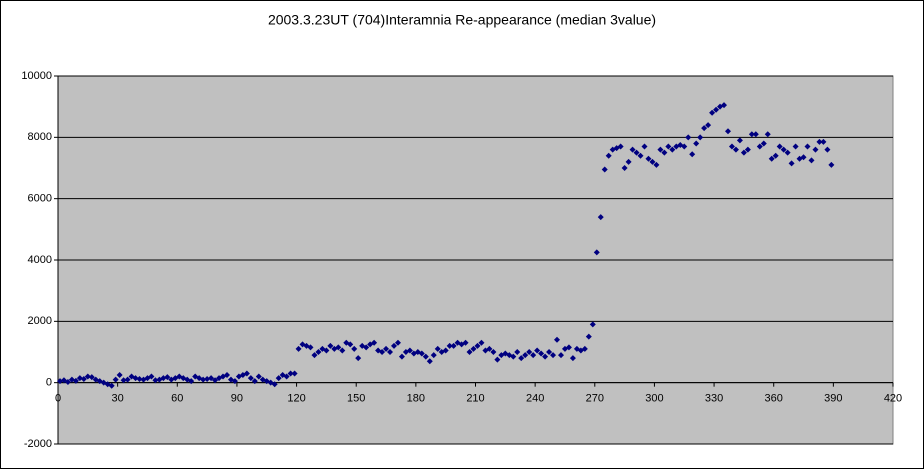 This screenshot has height=469, width=924. What do you see at coordinates (475, 399) in the screenshot?
I see `x-tick-label: 210` at bounding box center [475, 399].